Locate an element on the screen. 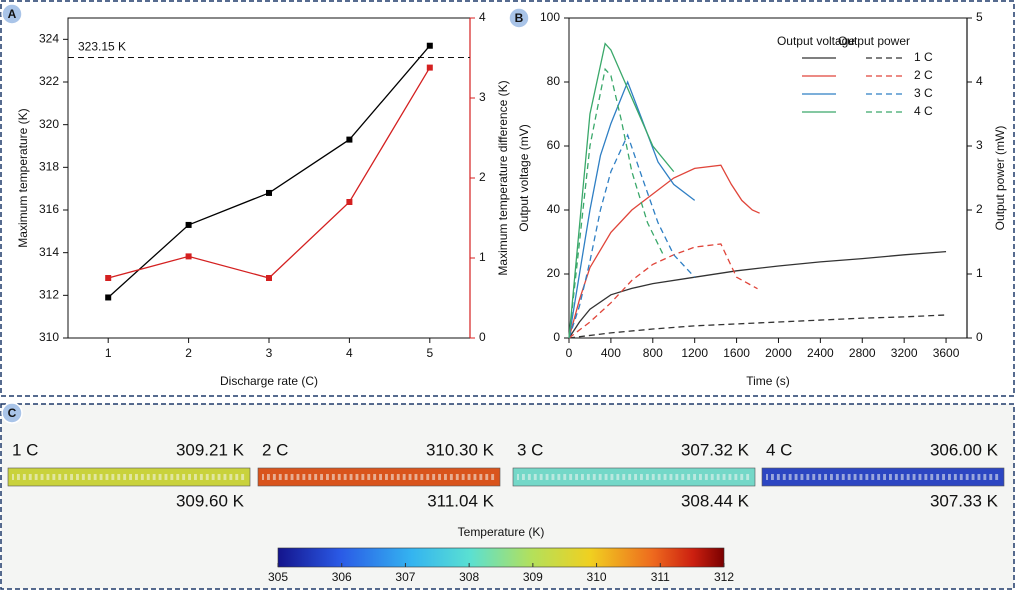  x-tick-label: 3200 is located at coordinates (904, 353).